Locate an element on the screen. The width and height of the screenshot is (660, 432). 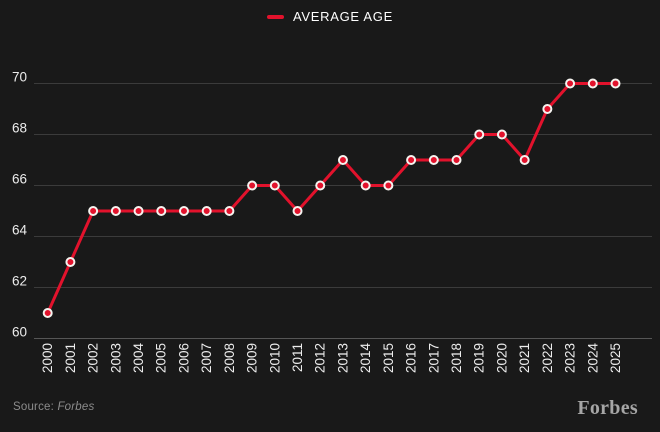
legend: AVERAGE AGE is located at coordinates (330, 16).